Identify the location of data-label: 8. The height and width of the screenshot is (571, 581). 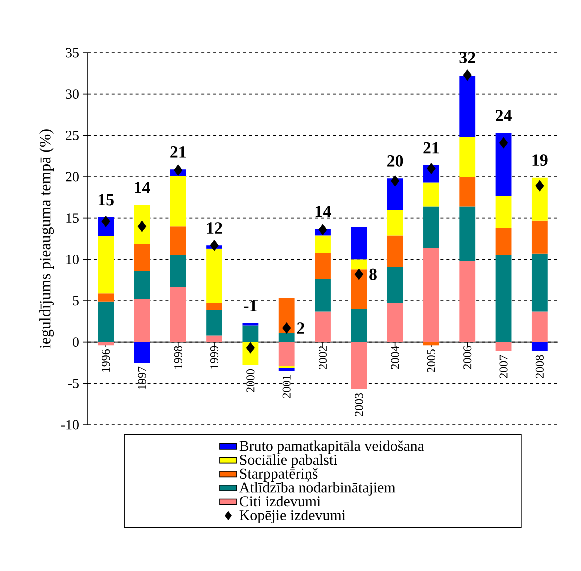
(373, 274).